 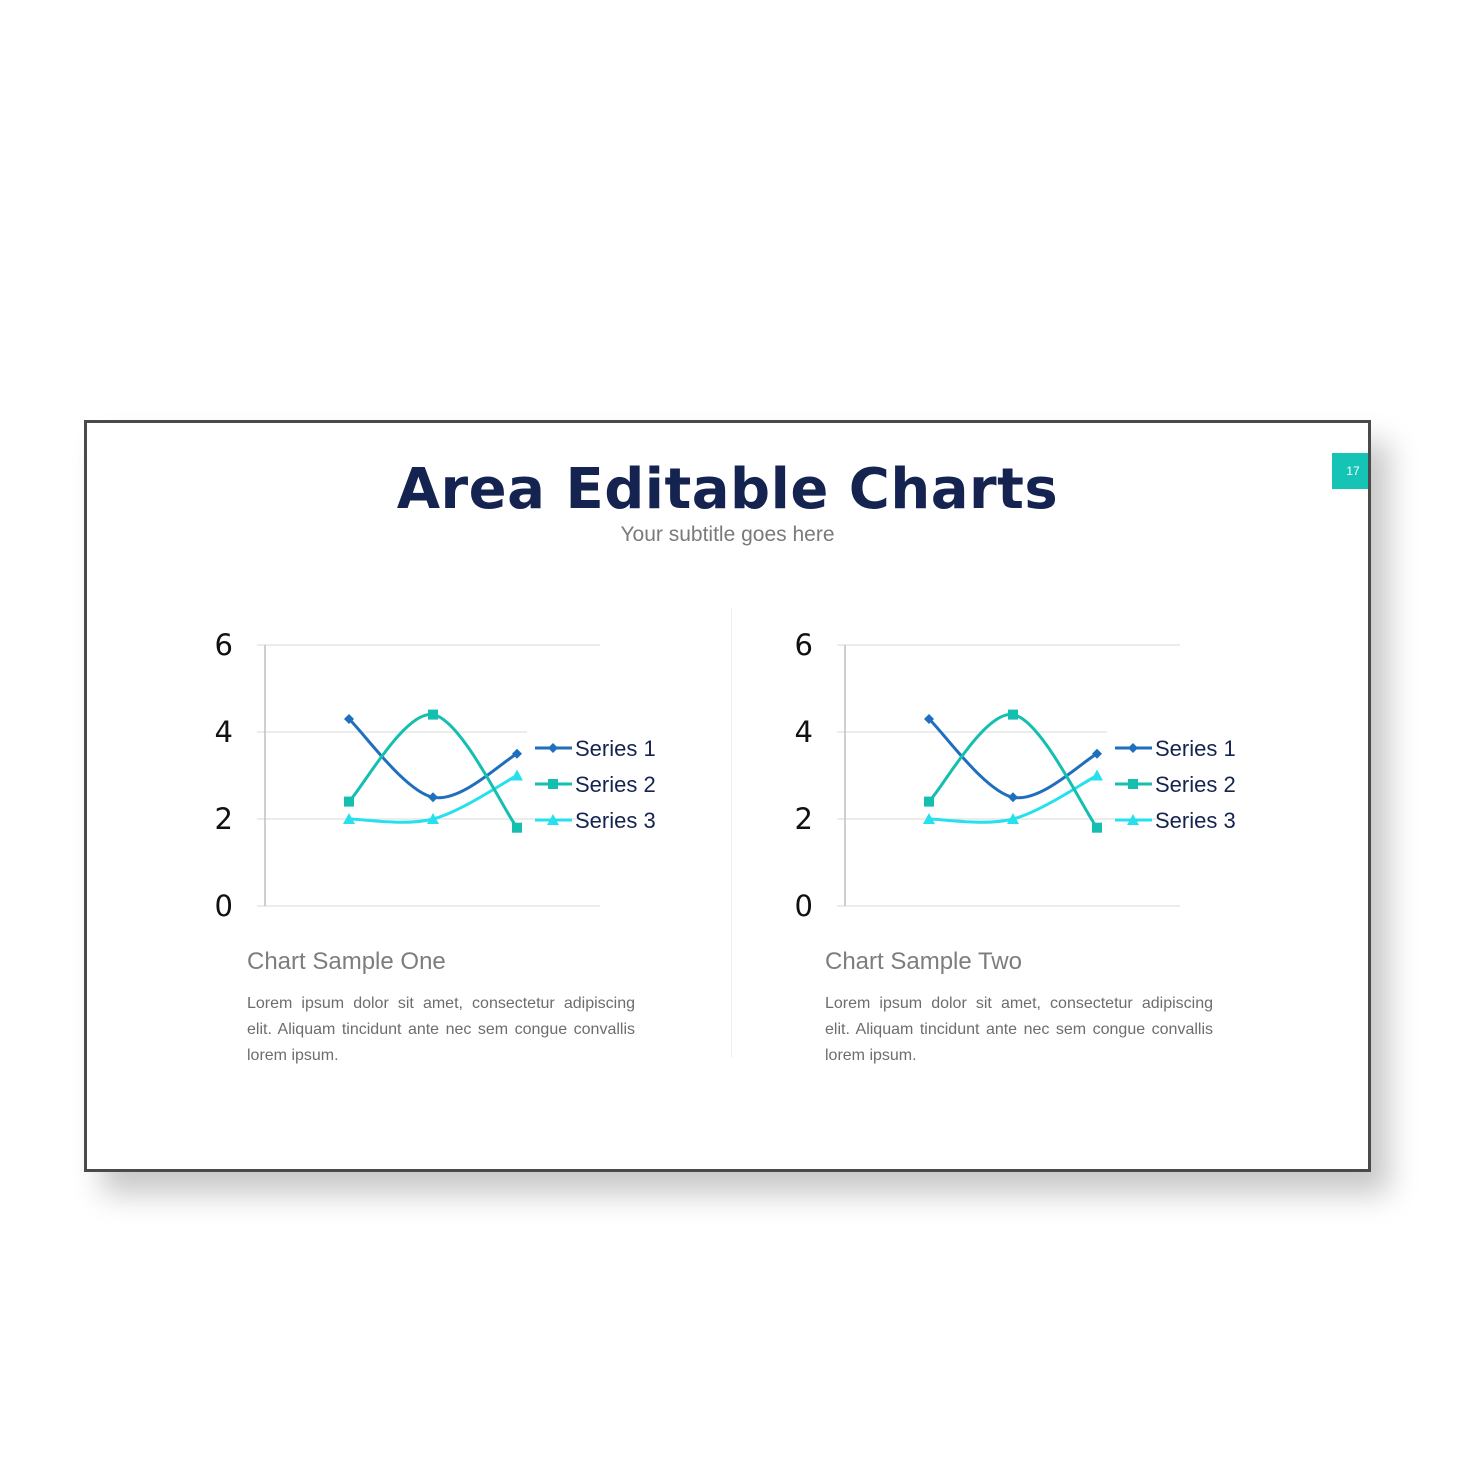 I want to click on line-chart-one: 0 2 4 6 Series 1 Series 2 Series 3, so click(x=435, y=775).